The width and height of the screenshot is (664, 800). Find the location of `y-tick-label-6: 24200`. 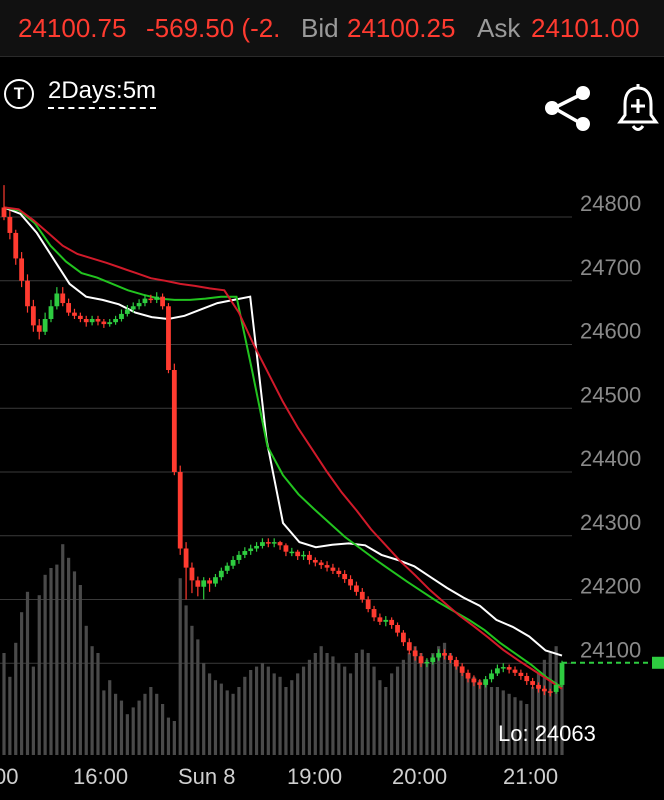

y-tick-label-6: 24200 is located at coordinates (610, 586).